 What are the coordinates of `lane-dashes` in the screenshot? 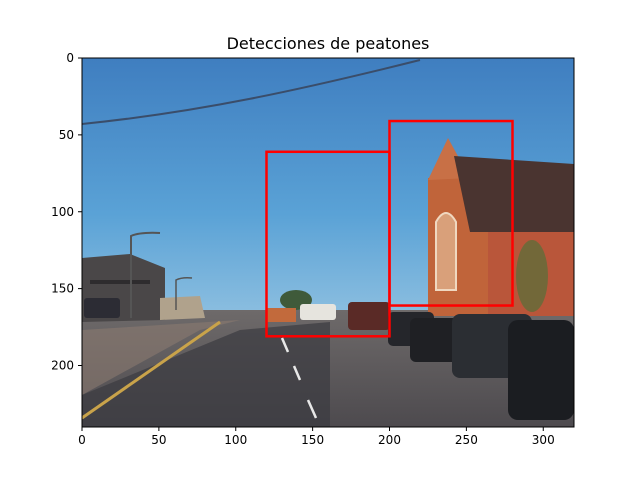 It's located at (299, 378).